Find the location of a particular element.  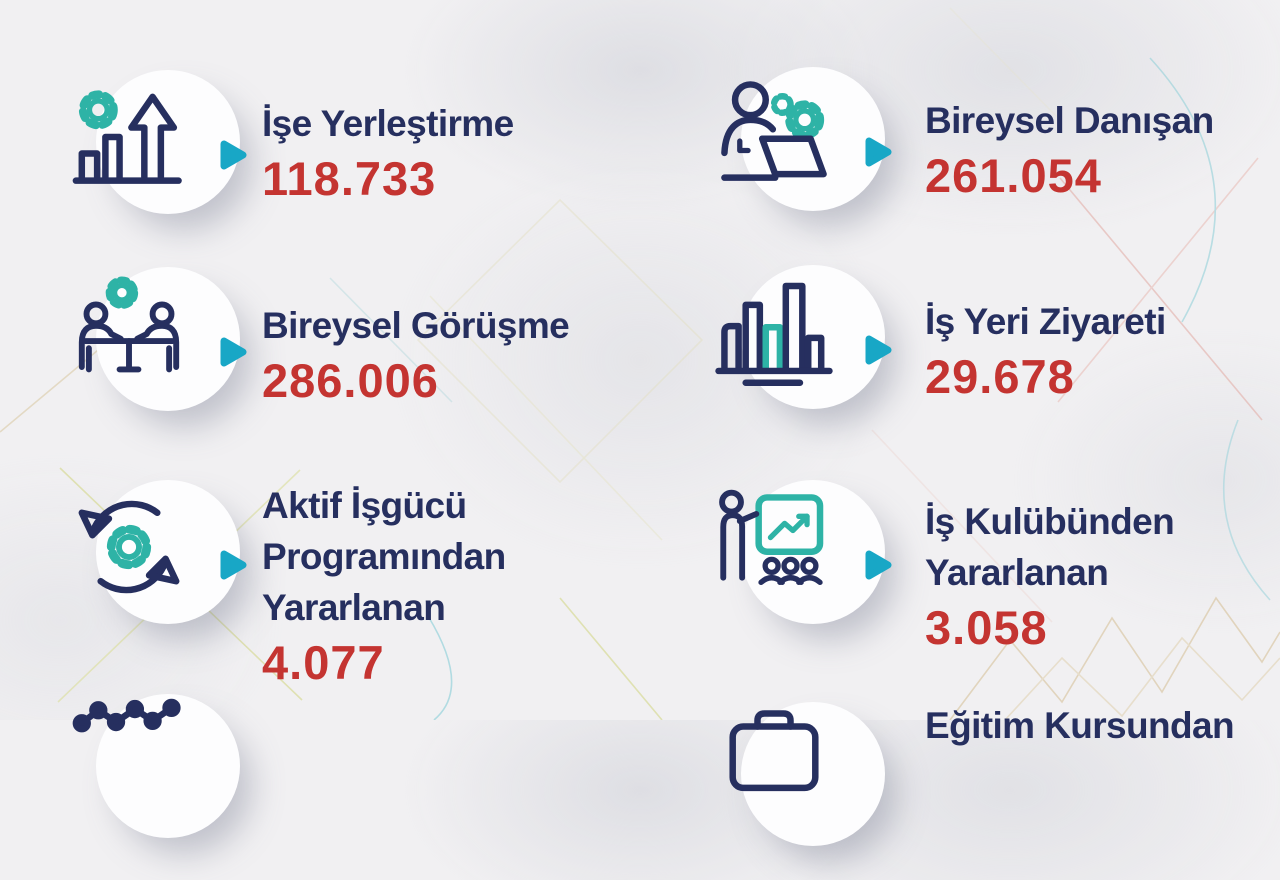

stat-bireysel-danisan: Bireysel Danışan 261.054 is located at coordinates (964, 150).